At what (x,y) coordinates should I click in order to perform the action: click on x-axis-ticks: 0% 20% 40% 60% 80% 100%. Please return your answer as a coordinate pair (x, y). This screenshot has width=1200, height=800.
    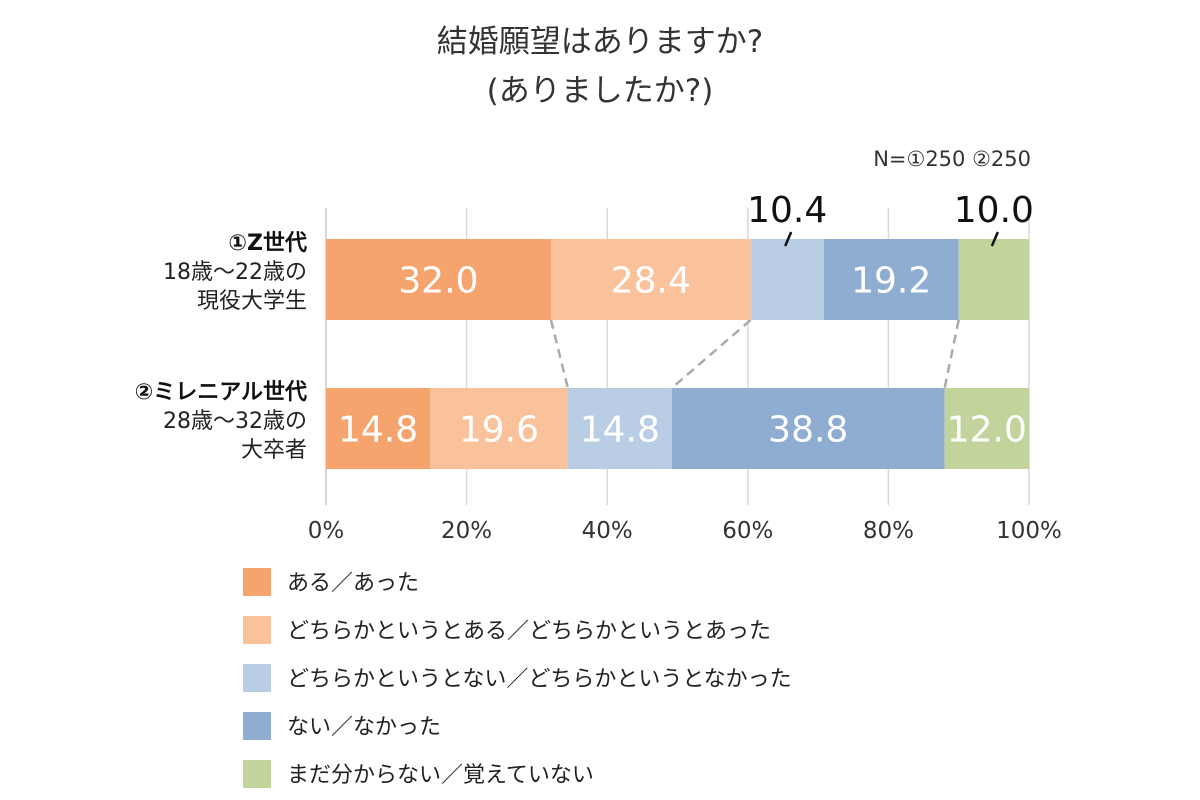
    Looking at the image, I should click on (685, 531).